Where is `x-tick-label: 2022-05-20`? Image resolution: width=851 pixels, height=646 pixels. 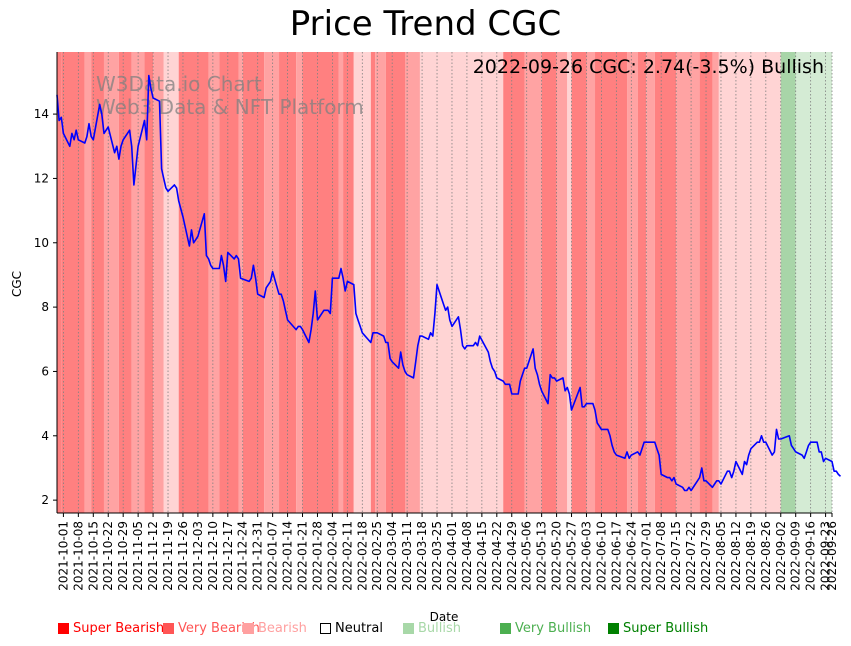 x-tick-label: 2022-05-20 is located at coordinates (557, 556).